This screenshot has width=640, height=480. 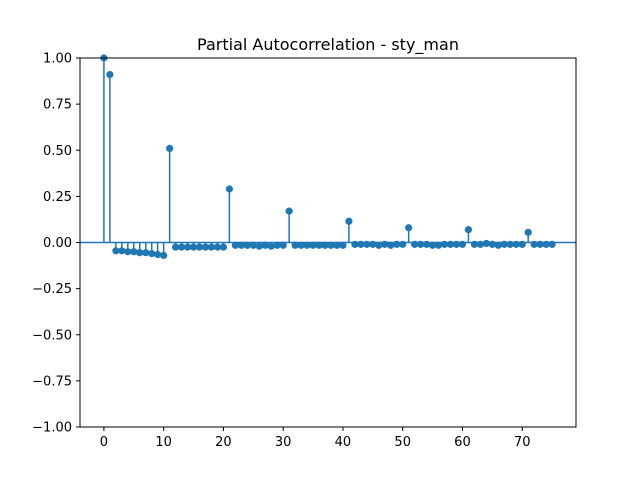 I want to click on y-tick-label: 0.50, so click(x=57, y=151).